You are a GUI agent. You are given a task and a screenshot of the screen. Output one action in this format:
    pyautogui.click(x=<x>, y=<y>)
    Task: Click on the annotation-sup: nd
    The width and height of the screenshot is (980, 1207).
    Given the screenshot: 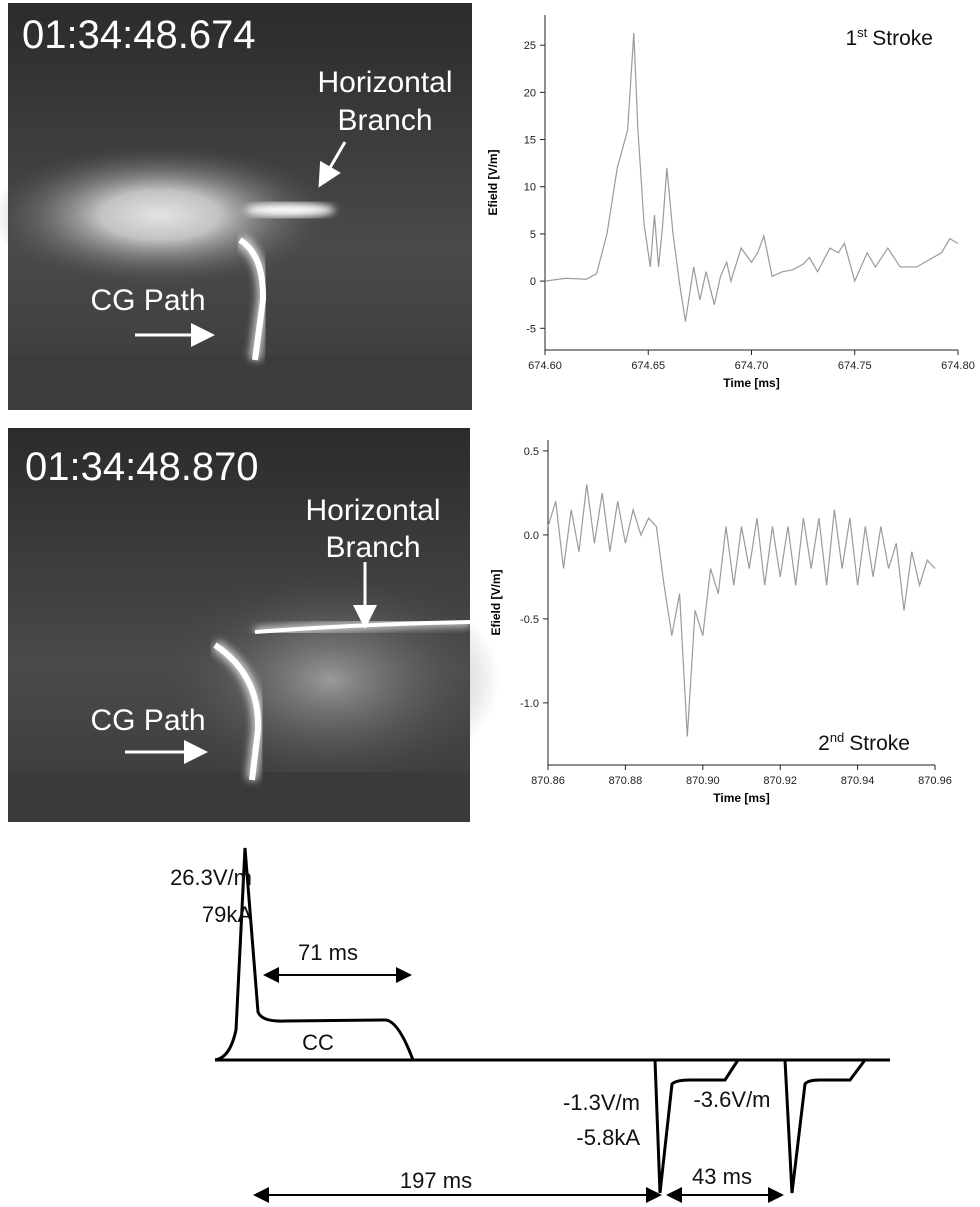 What is the action you would take?
    pyautogui.click(x=837, y=737)
    